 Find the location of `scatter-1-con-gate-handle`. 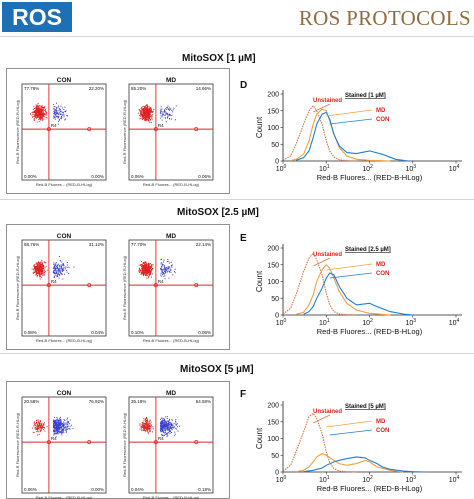

scatter-1-con-gate-handle is located at coordinates (48, 129).